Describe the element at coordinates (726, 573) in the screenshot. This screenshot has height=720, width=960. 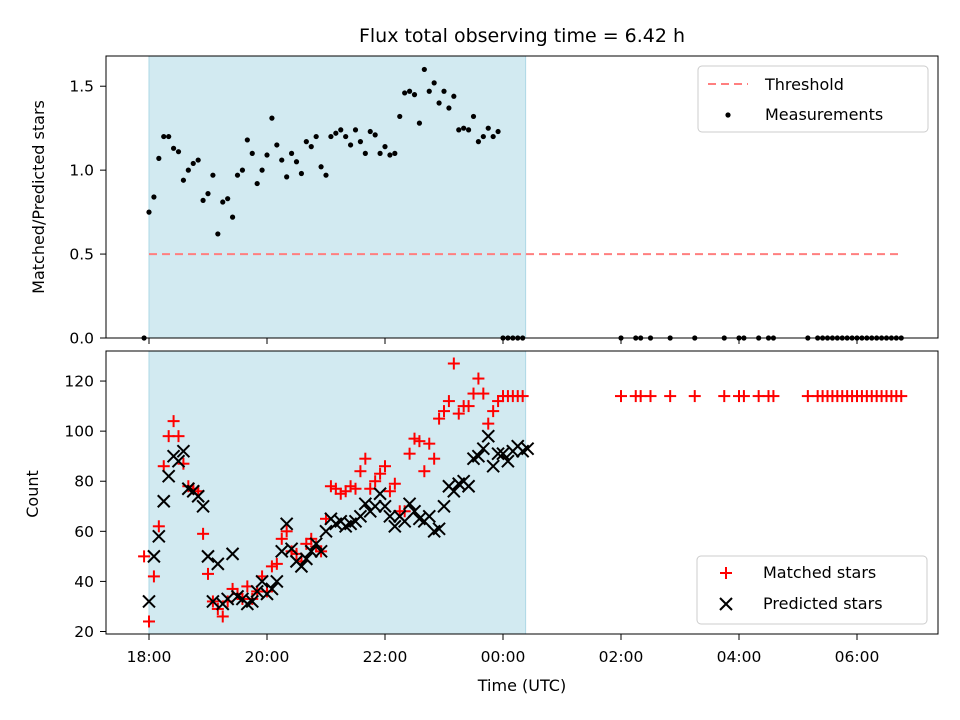
I see `legend-matched-swatch` at that location.